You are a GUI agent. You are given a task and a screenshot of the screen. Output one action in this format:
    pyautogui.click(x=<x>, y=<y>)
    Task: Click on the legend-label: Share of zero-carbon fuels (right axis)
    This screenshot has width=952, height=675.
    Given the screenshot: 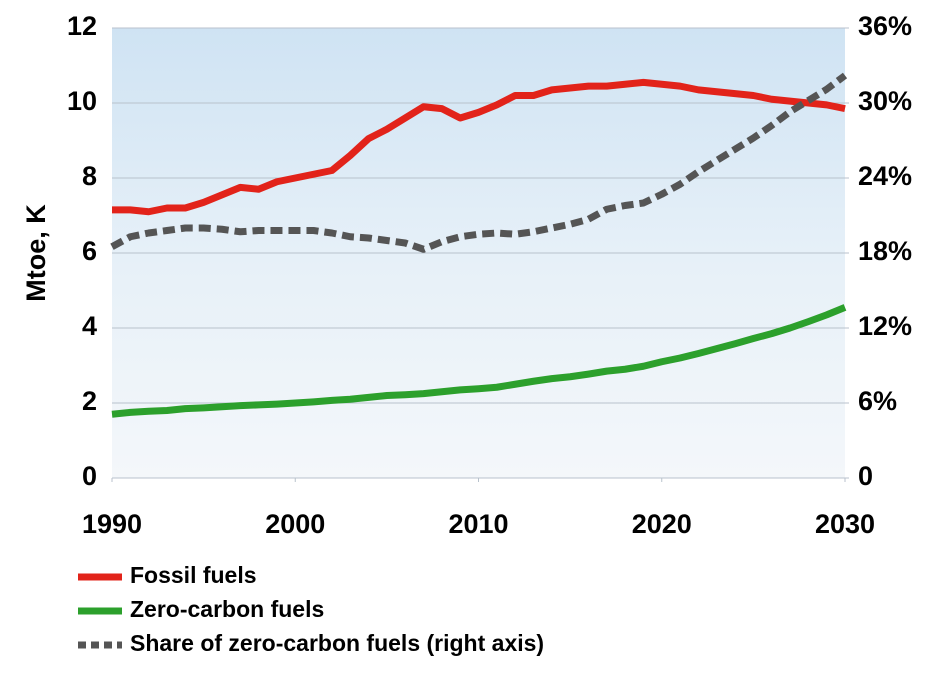 What is the action you would take?
    pyautogui.click(x=337, y=643)
    